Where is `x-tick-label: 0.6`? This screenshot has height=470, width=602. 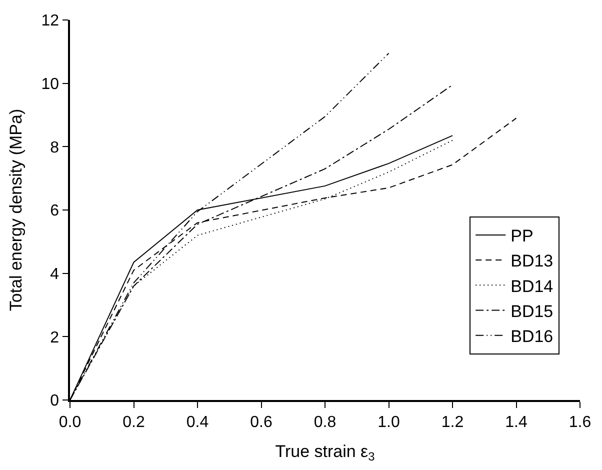
x-tick-label: 0.6 is located at coordinates (261, 422).